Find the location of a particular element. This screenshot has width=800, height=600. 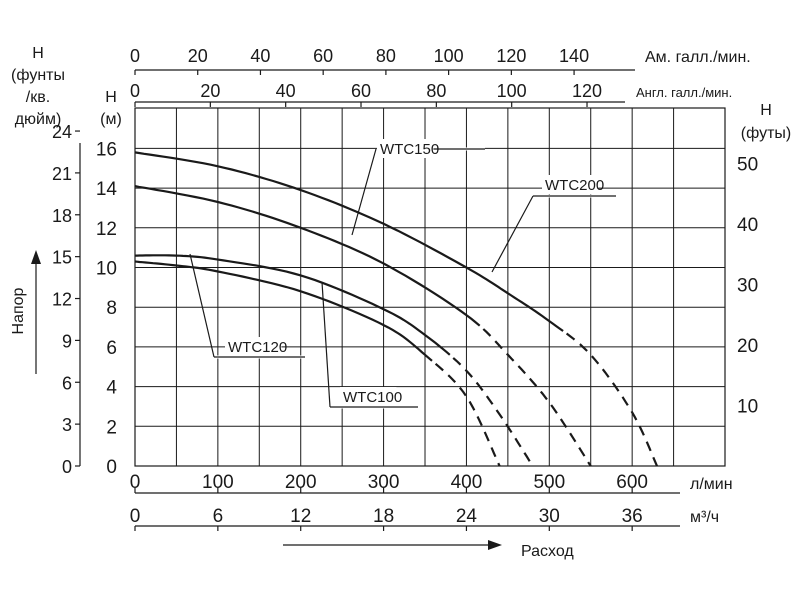

series-label-wtc200: WTC200 is located at coordinates (574, 185).